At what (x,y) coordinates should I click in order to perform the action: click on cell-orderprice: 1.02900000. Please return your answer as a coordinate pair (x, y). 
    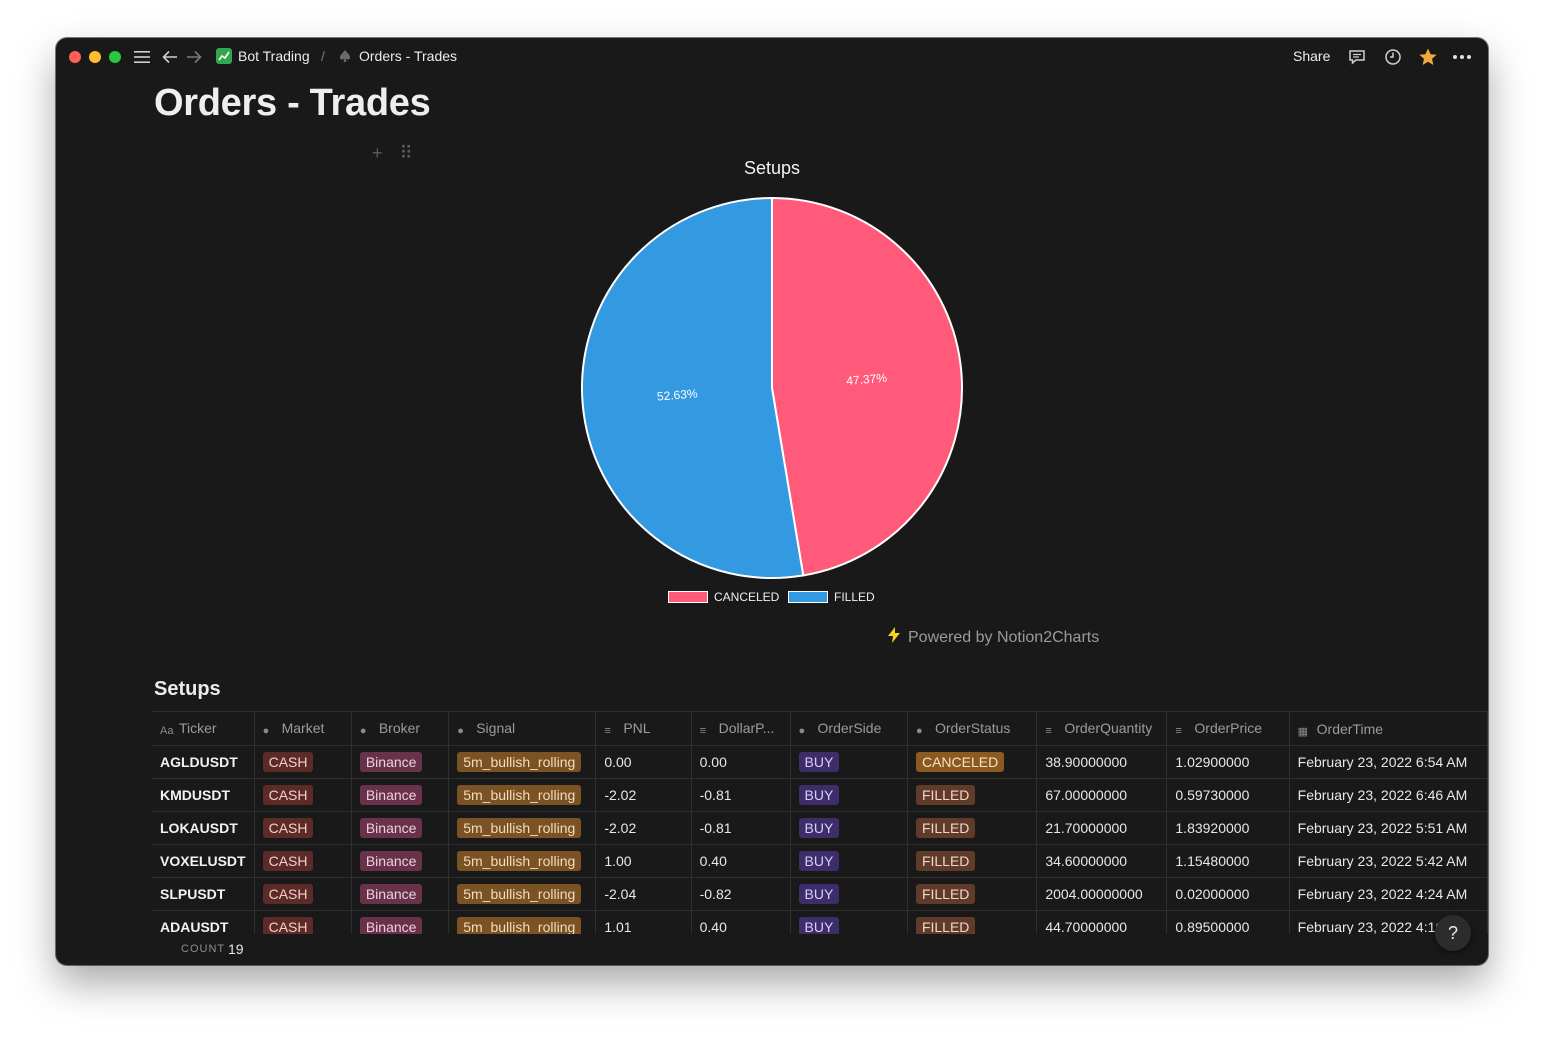
    Looking at the image, I should click on (1228, 762).